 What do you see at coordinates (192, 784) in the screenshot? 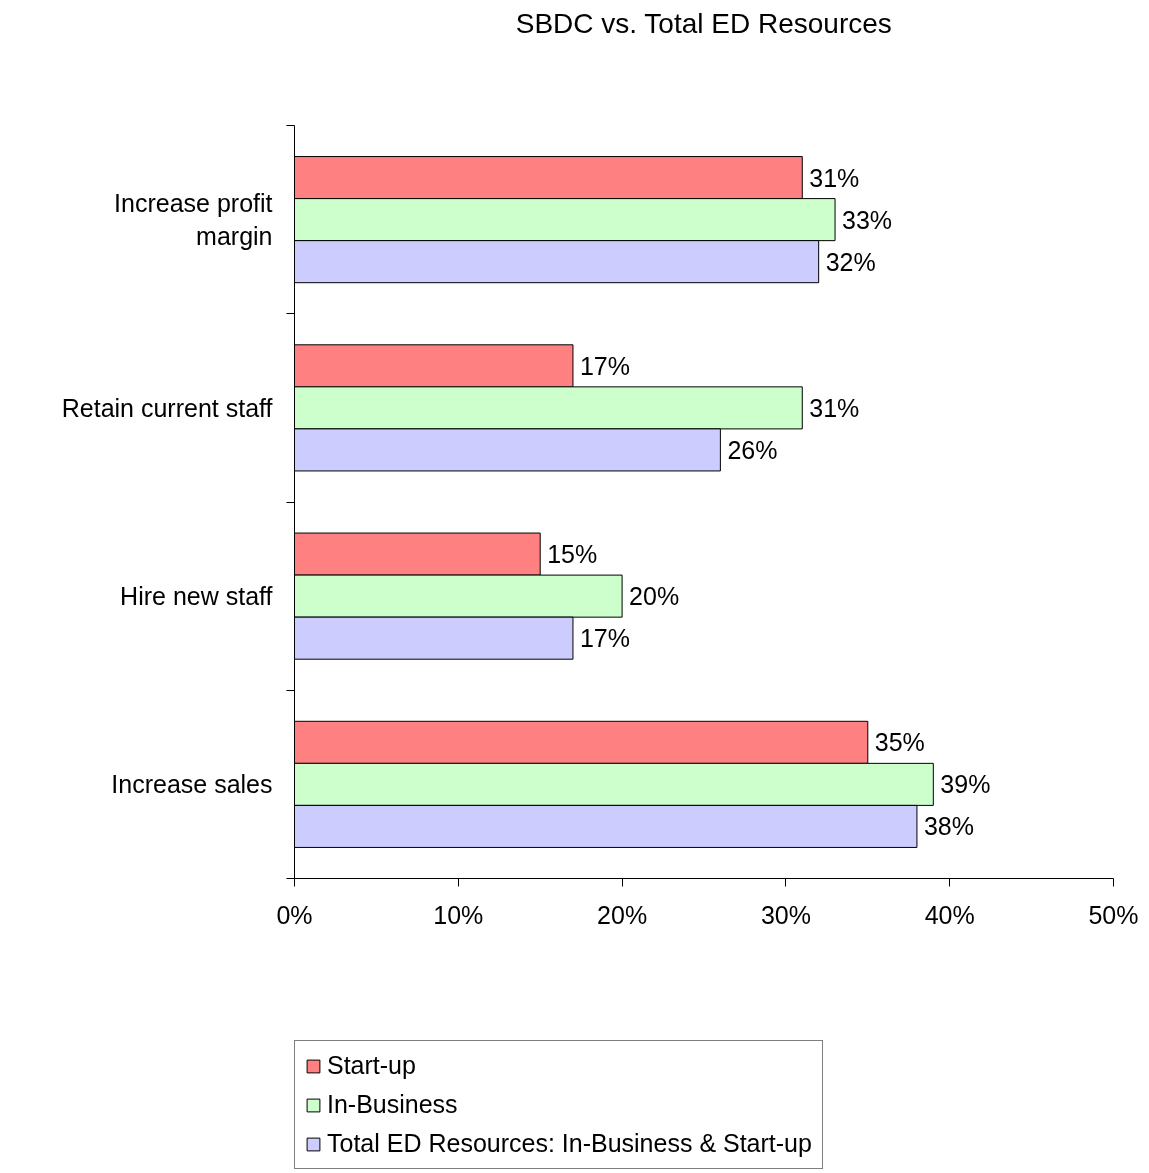
I see `y-tick-label: Increase sales` at bounding box center [192, 784].